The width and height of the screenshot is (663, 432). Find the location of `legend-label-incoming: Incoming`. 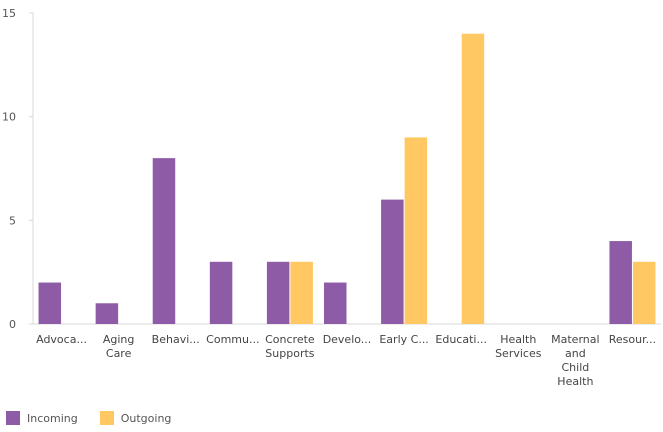

legend-label-incoming: Incoming is located at coordinates (52, 418).